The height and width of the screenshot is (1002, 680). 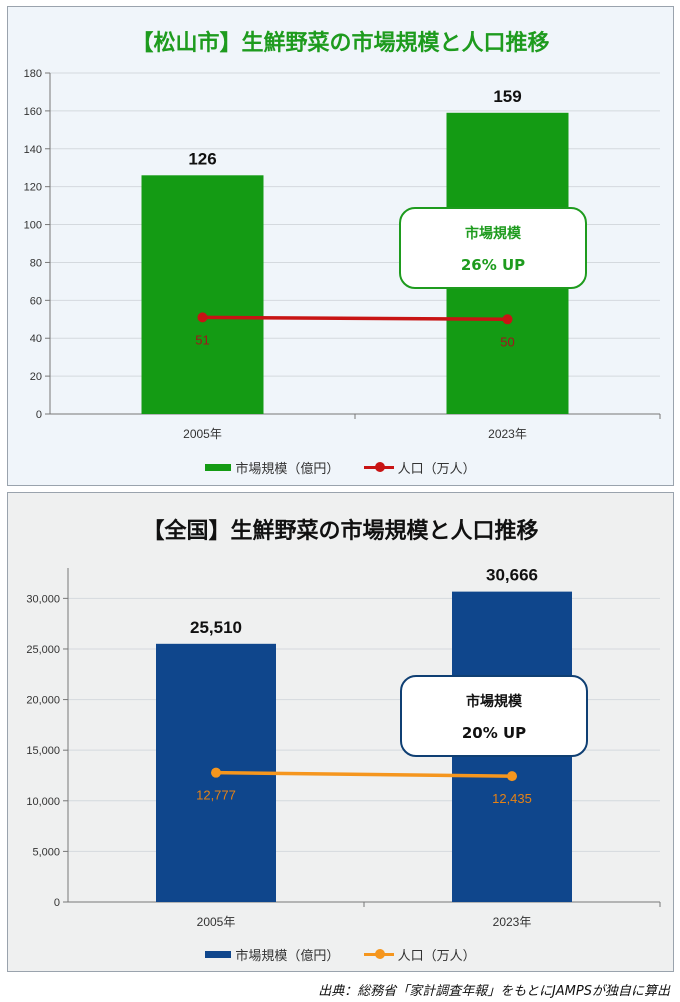 I want to click on chart-title: 【松山市】生鮮野菜の市場規模と人口推移, so click(x=340, y=43).